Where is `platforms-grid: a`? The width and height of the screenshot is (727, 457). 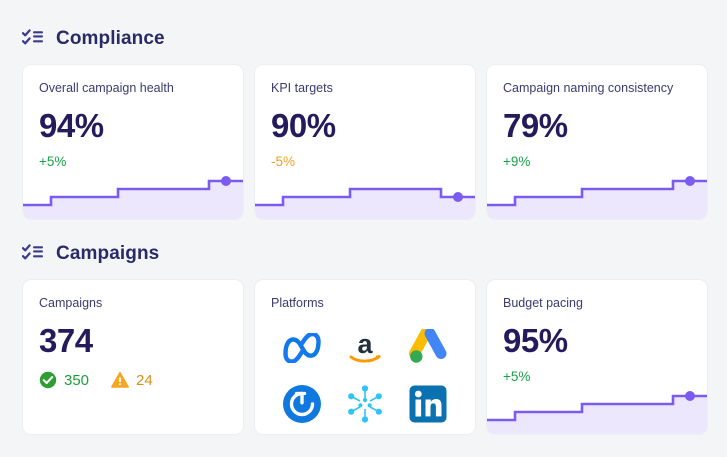 platforms-grid: a is located at coordinates (365, 376).